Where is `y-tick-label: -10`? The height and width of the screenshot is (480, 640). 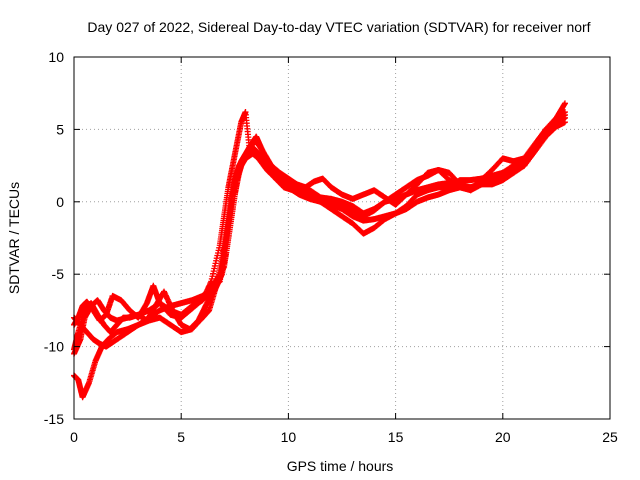 y-tick-label: -10 is located at coordinates (54, 347).